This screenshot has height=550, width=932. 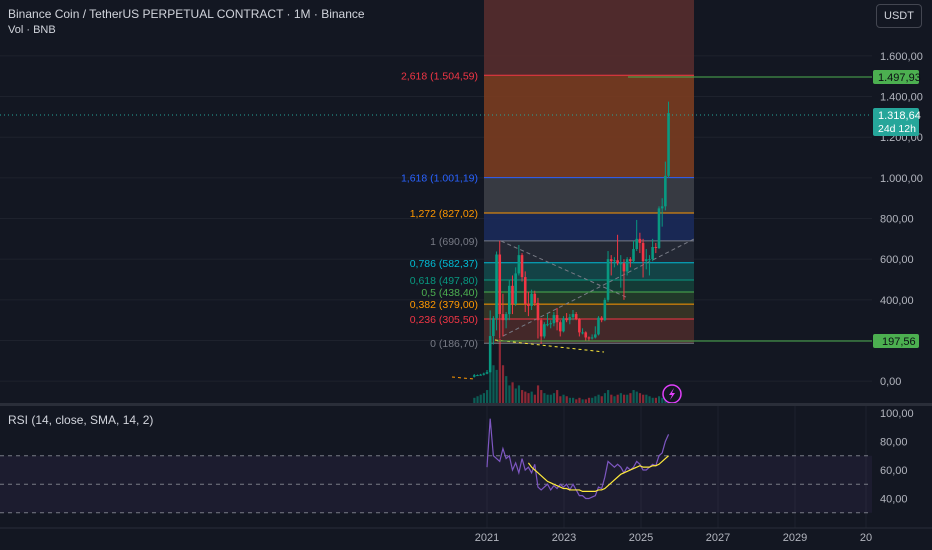 What do you see at coordinates (901, 98) in the screenshot?
I see `price-tick-label: 1.400,00` at bounding box center [901, 98].